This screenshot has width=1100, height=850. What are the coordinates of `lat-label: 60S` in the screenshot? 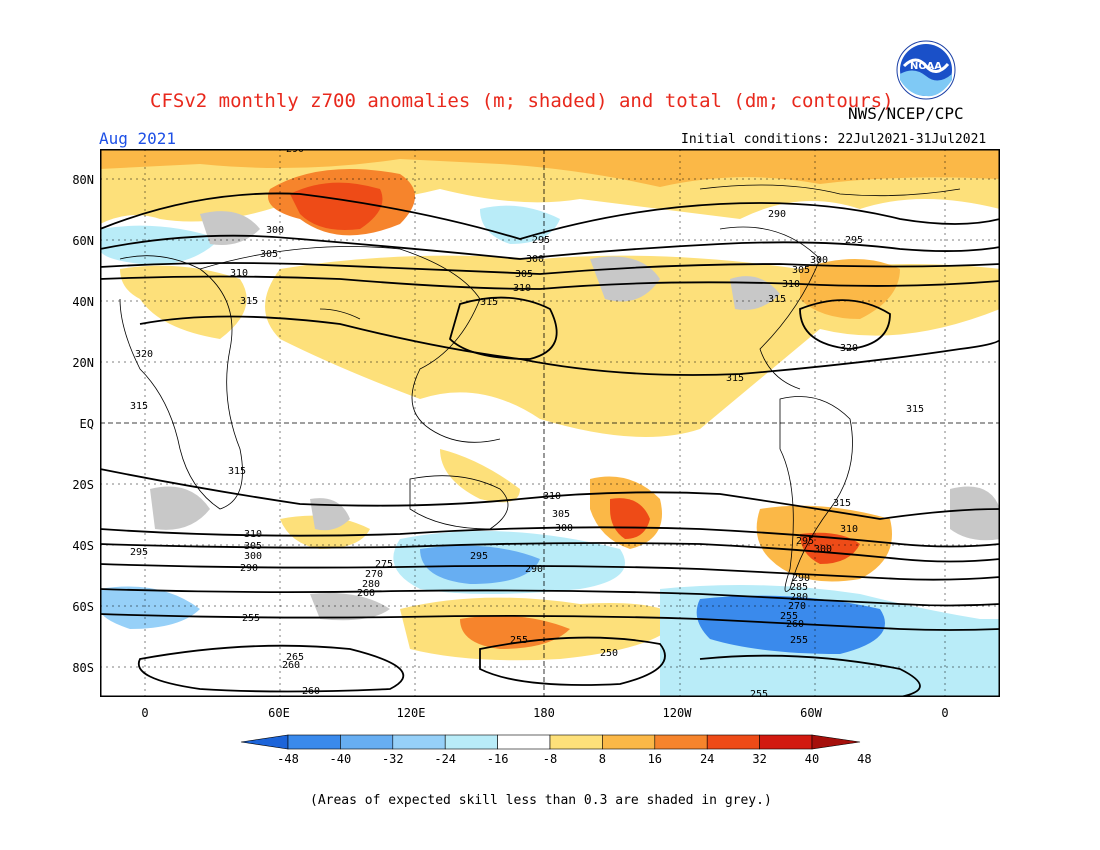 It's located at (83, 607).